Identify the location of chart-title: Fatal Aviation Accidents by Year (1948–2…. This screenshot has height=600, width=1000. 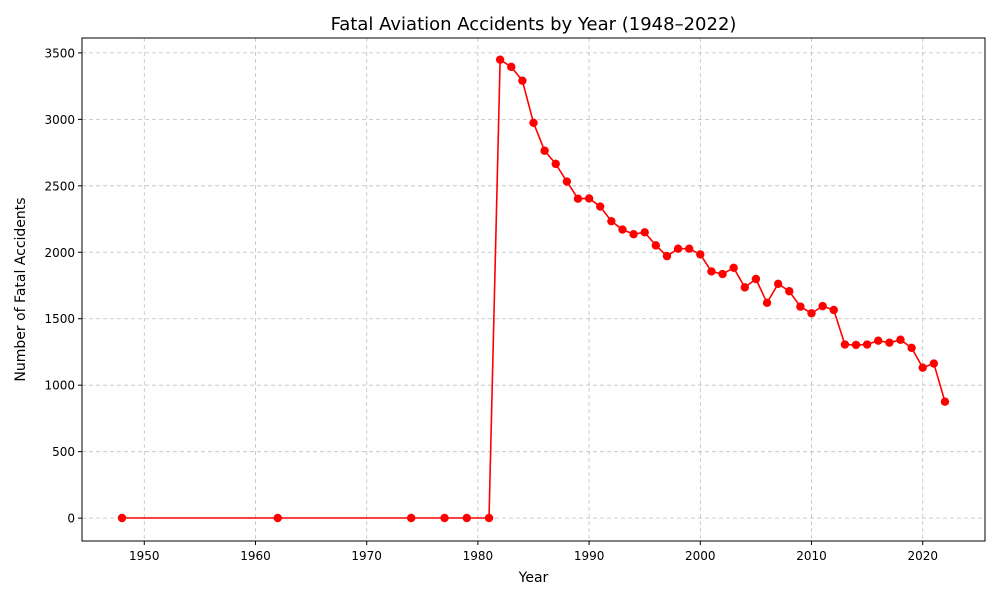
(534, 24).